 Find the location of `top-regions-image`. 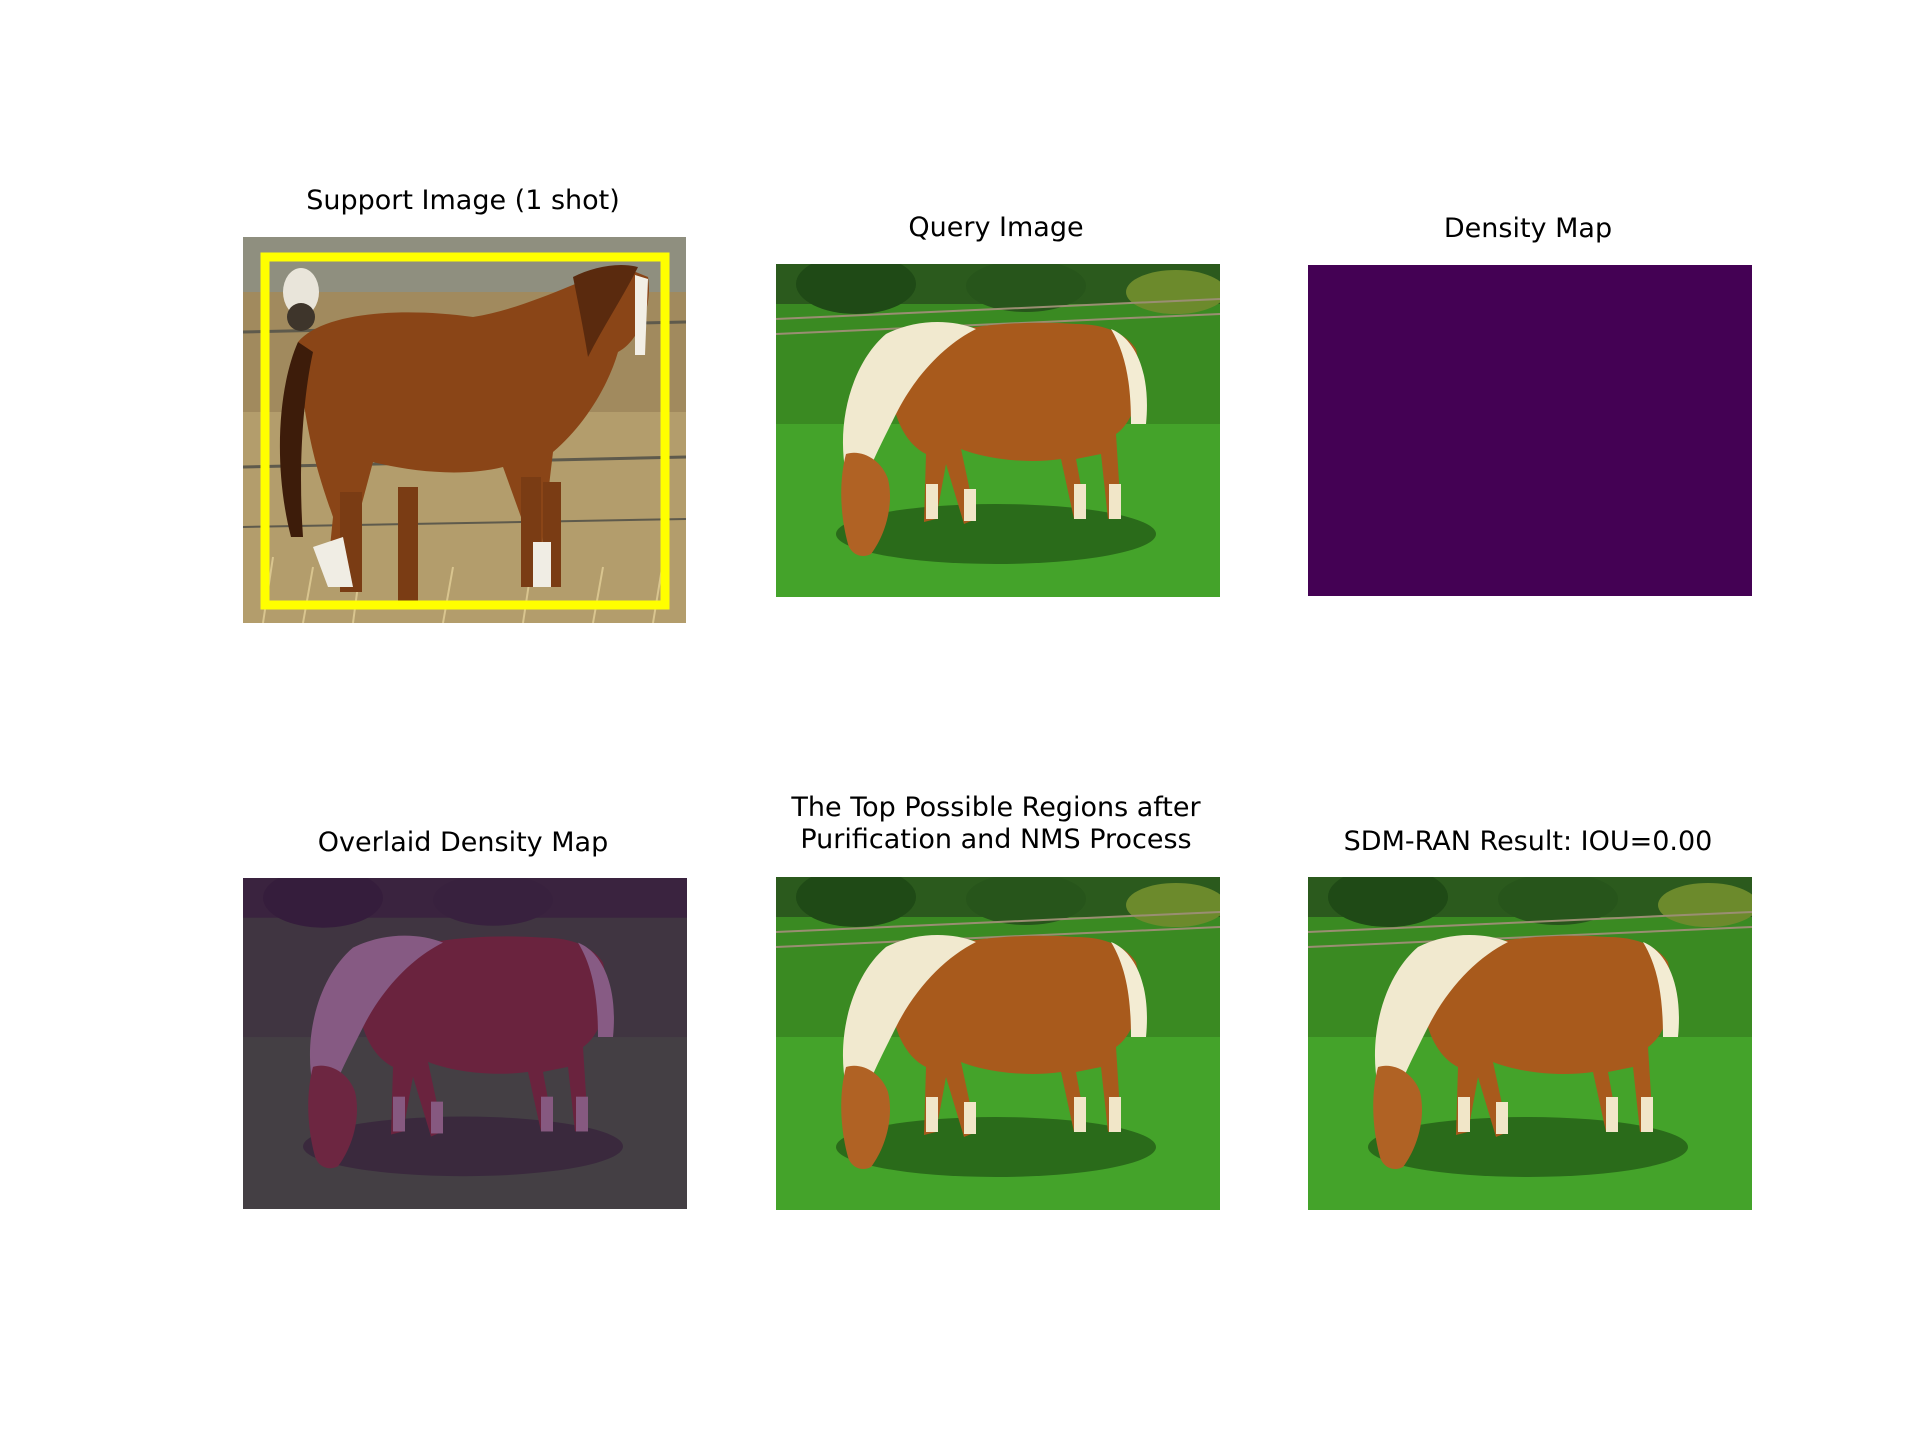

top-regions-image is located at coordinates (998, 1043).